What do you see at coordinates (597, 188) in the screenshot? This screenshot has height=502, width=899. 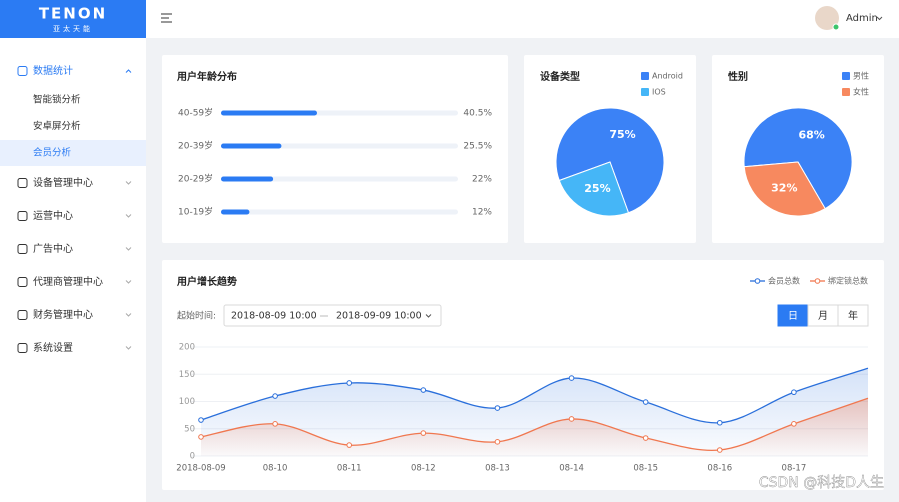 I see `pie-label: 25%` at bounding box center [597, 188].